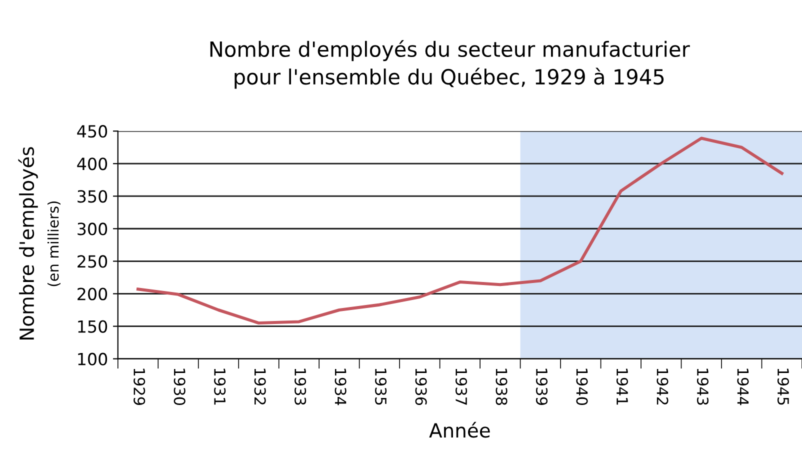  I want to click on x-tick-label: 1930, so click(180, 386).